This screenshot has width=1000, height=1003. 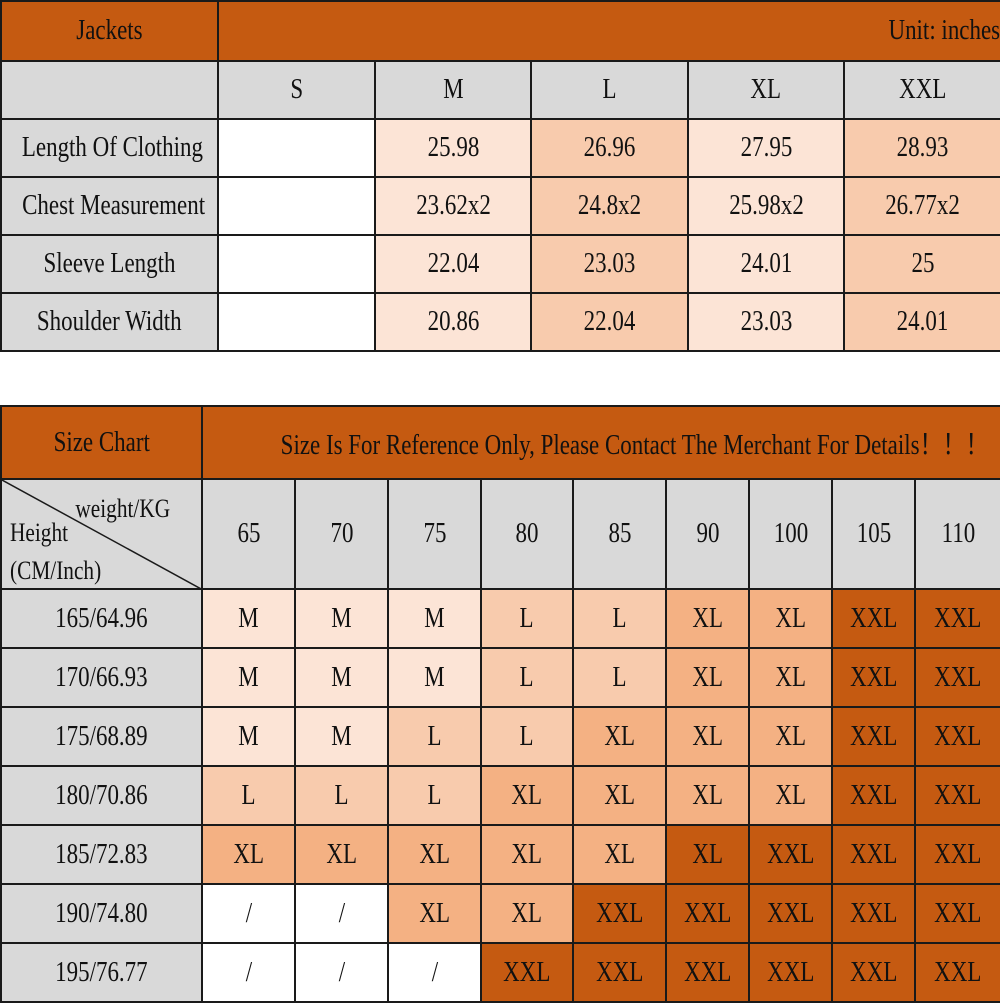 I want to click on size-header-cell: S, so click(x=296, y=90).